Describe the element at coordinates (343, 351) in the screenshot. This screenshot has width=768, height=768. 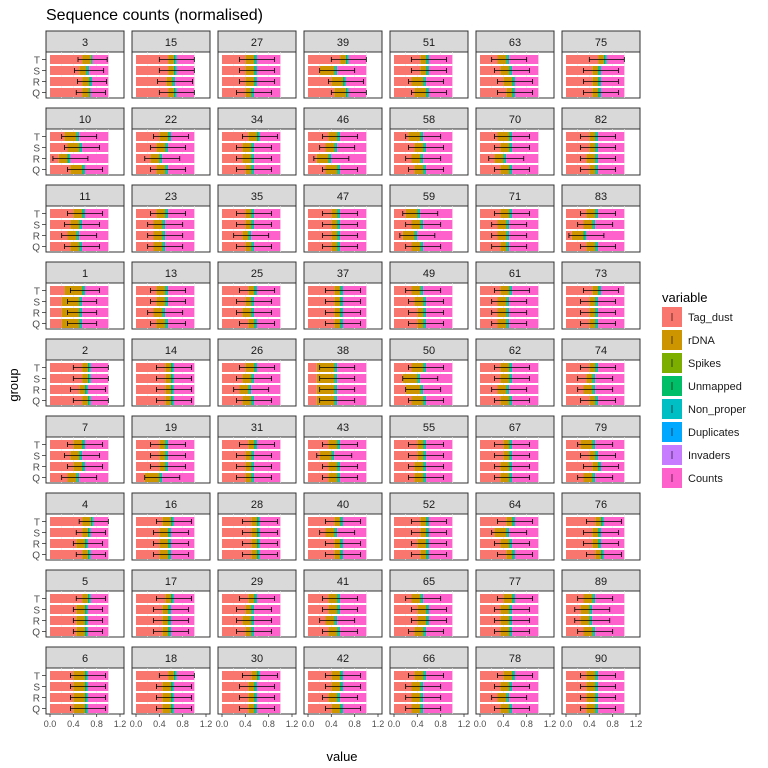
I see `facet-label: 38` at that location.